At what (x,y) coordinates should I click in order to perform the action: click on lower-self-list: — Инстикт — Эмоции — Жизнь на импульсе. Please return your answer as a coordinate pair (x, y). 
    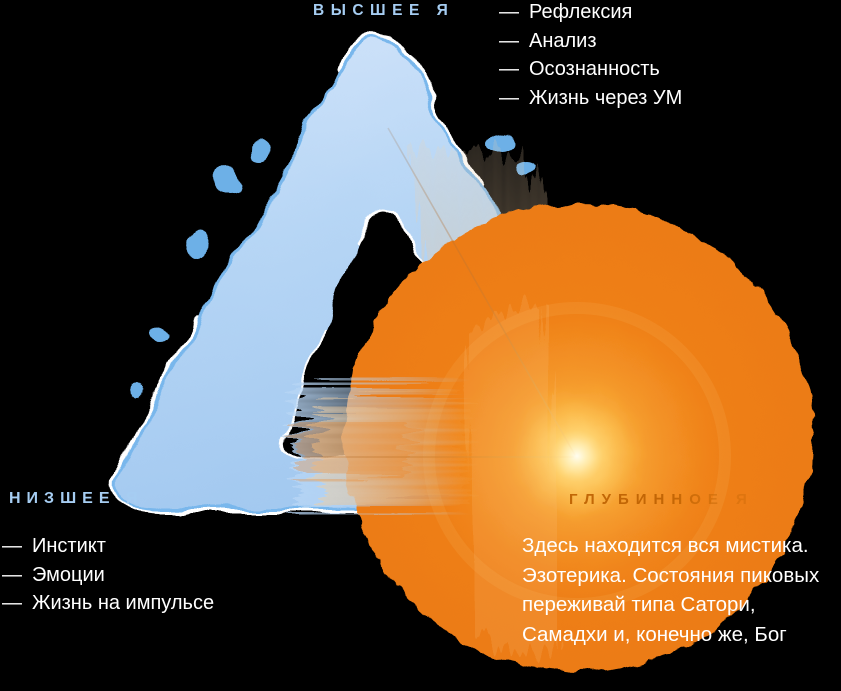
    Looking at the image, I should click on (108, 575).